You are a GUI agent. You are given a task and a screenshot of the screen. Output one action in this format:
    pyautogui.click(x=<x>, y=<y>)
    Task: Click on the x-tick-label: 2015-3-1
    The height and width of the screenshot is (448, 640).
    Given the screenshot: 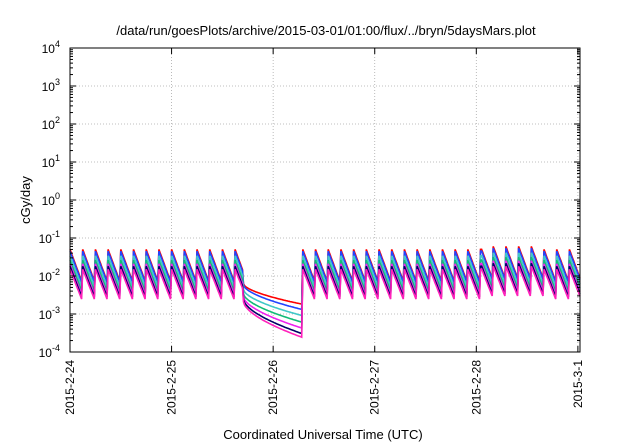 What is the action you would take?
    pyautogui.click(x=578, y=384)
    